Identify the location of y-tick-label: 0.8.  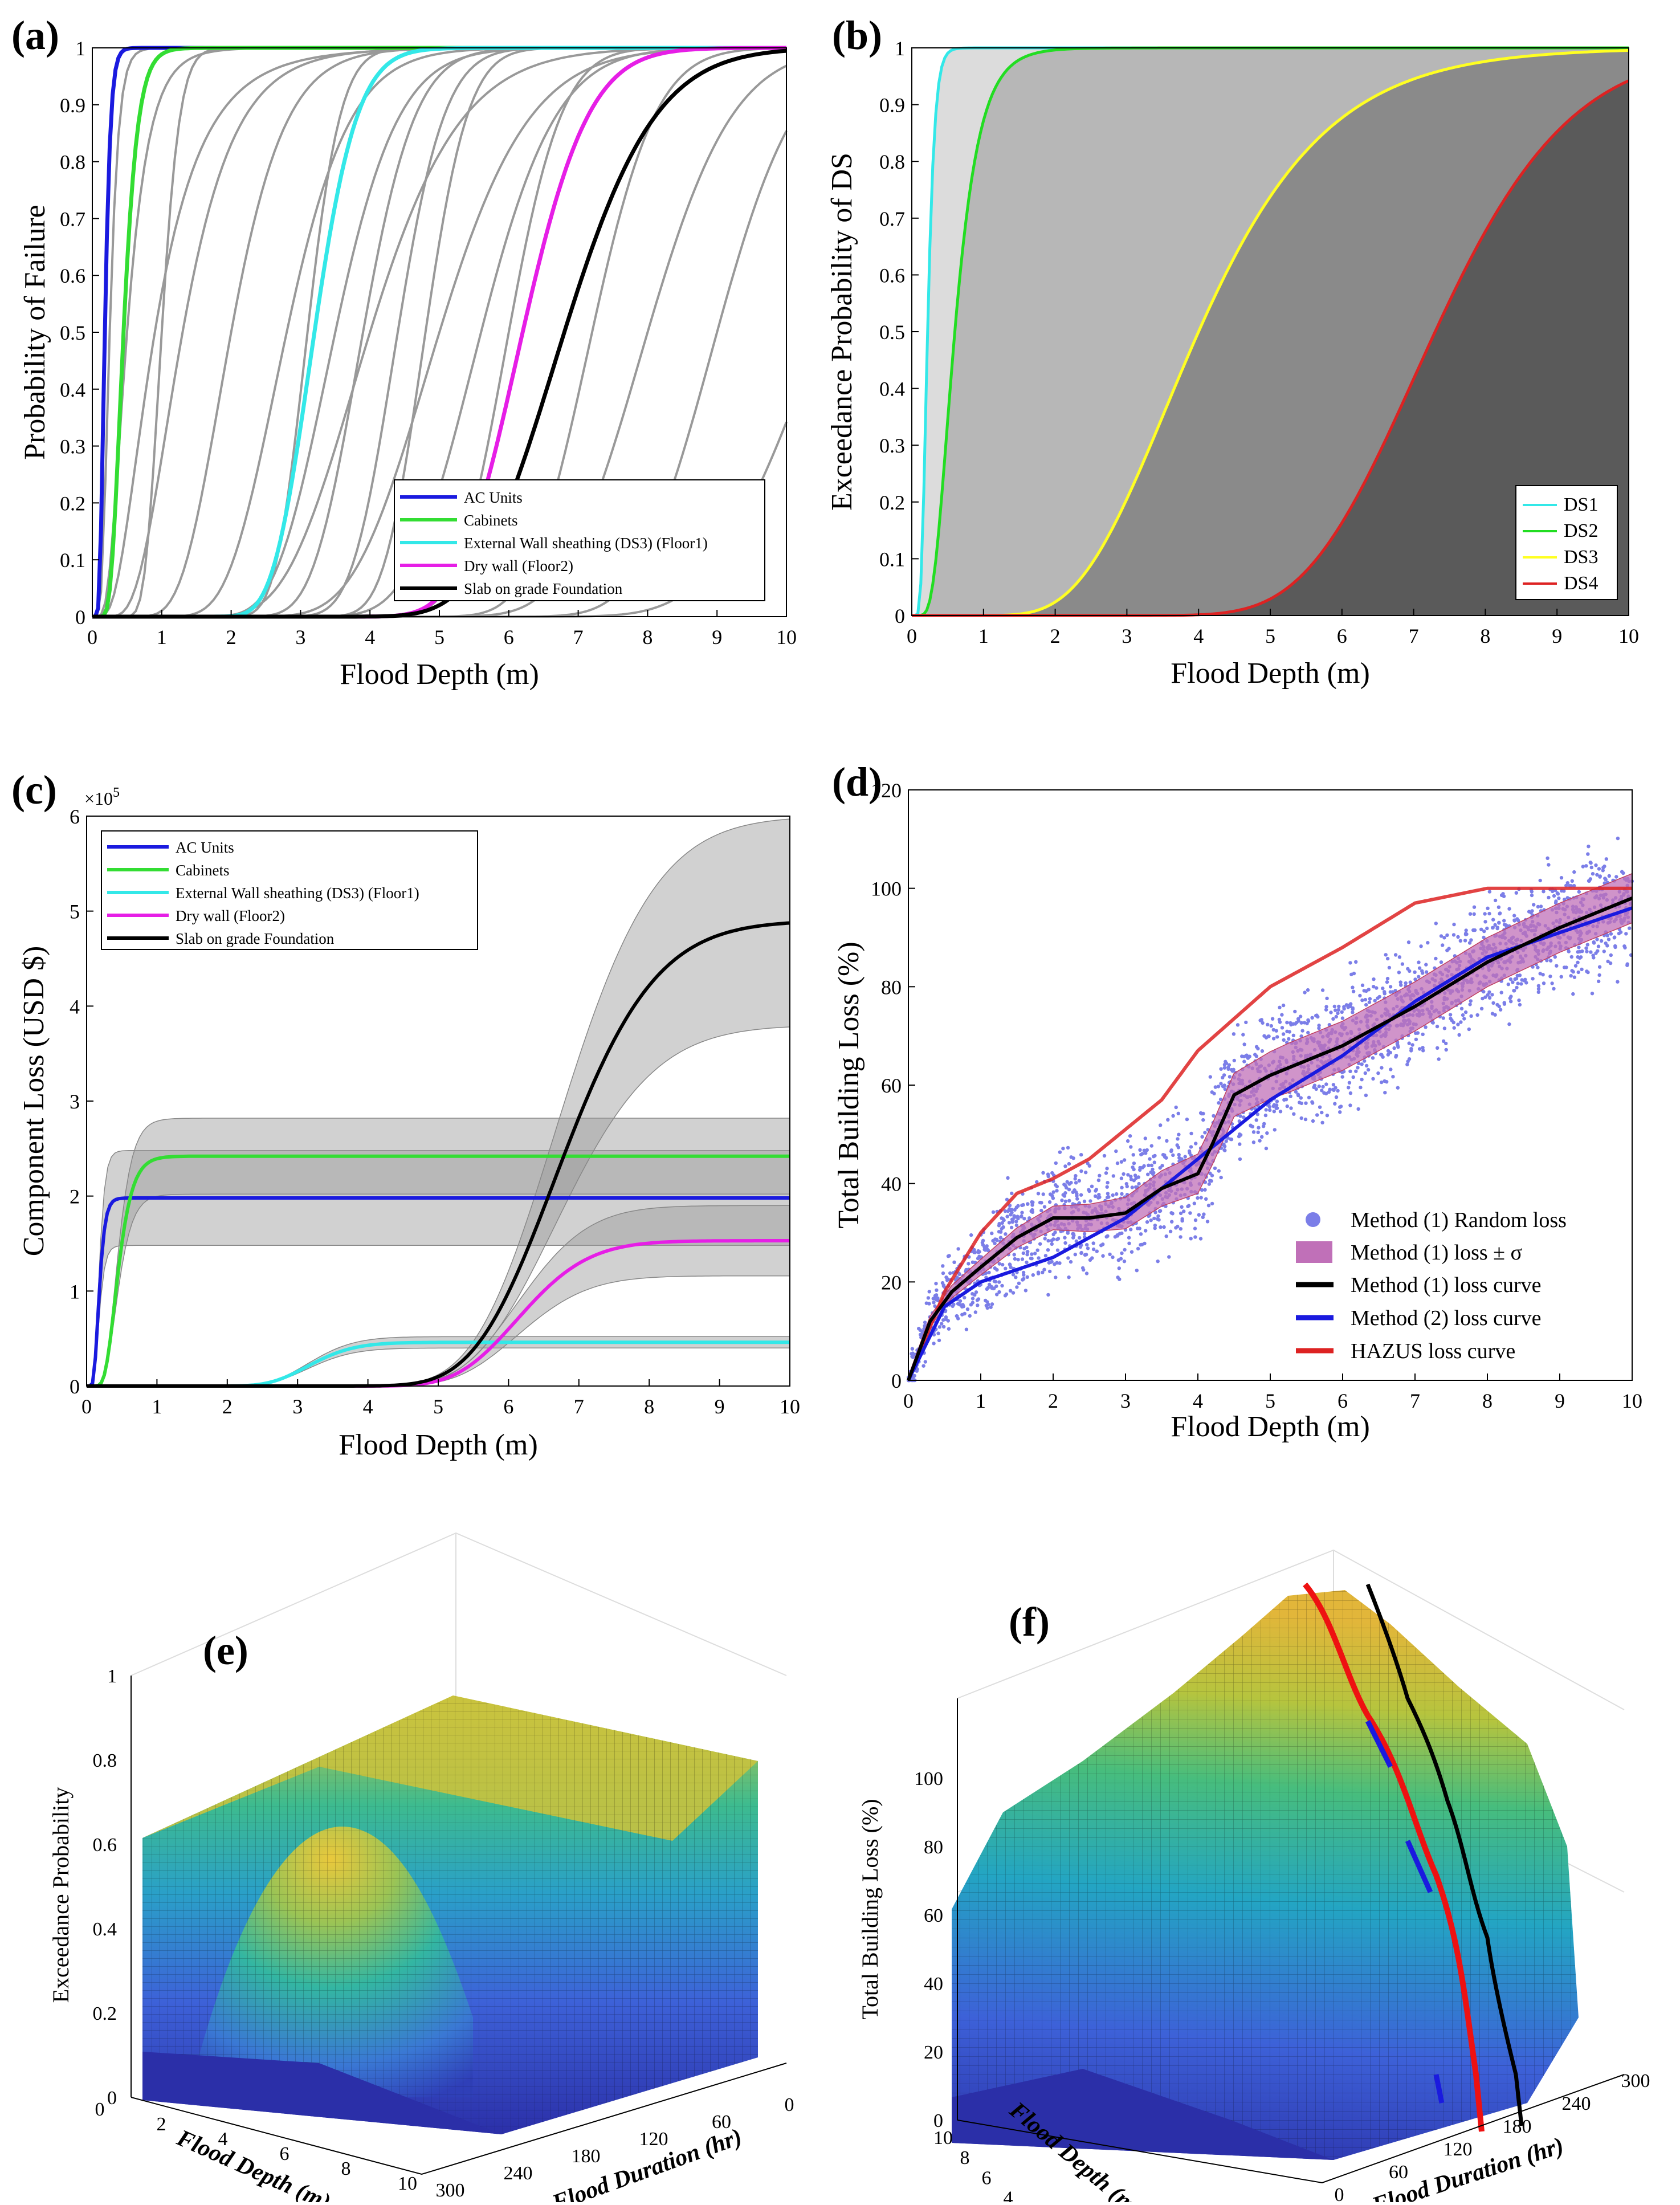
(72, 162).